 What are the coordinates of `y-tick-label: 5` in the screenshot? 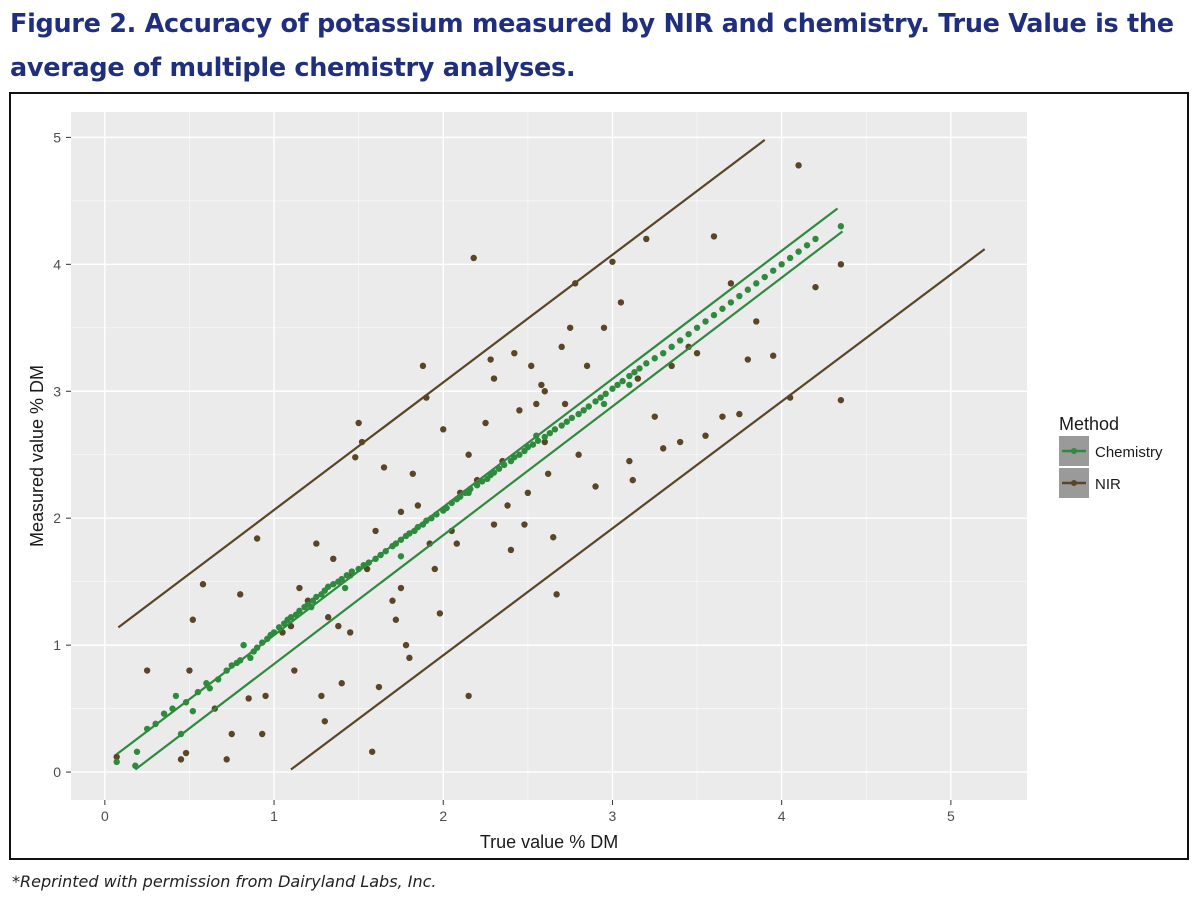 It's located at (57, 137).